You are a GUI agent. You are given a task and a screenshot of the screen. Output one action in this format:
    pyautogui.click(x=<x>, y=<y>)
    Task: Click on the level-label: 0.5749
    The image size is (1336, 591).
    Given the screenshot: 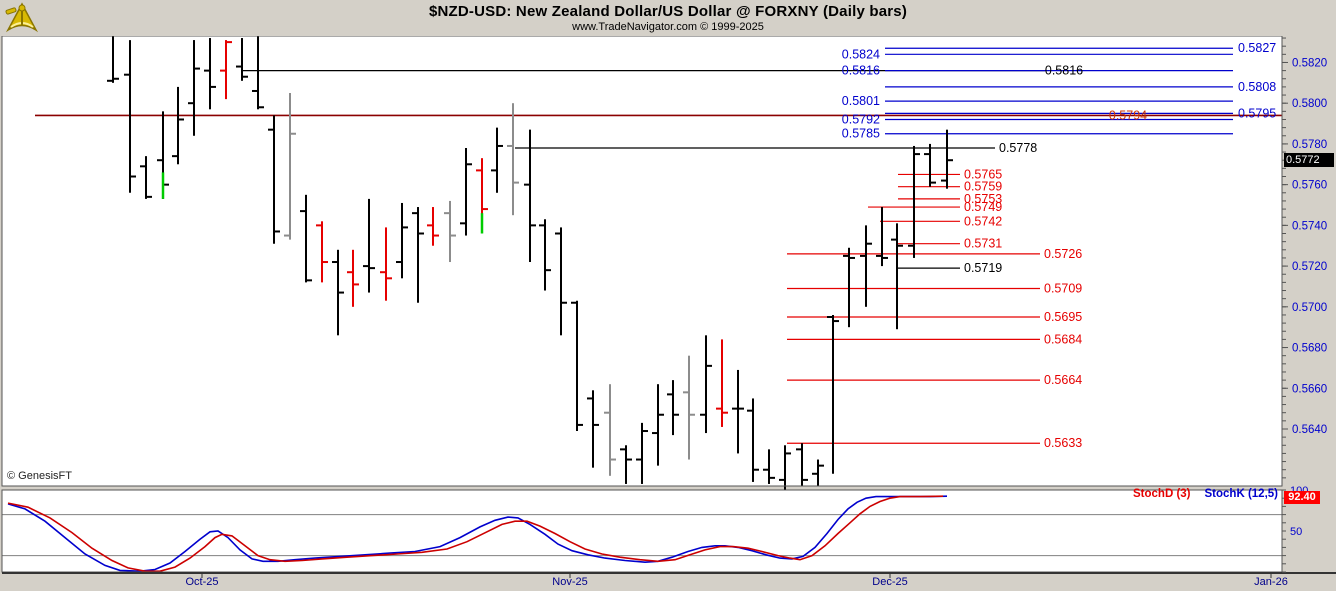 What is the action you would take?
    pyautogui.click(x=983, y=207)
    